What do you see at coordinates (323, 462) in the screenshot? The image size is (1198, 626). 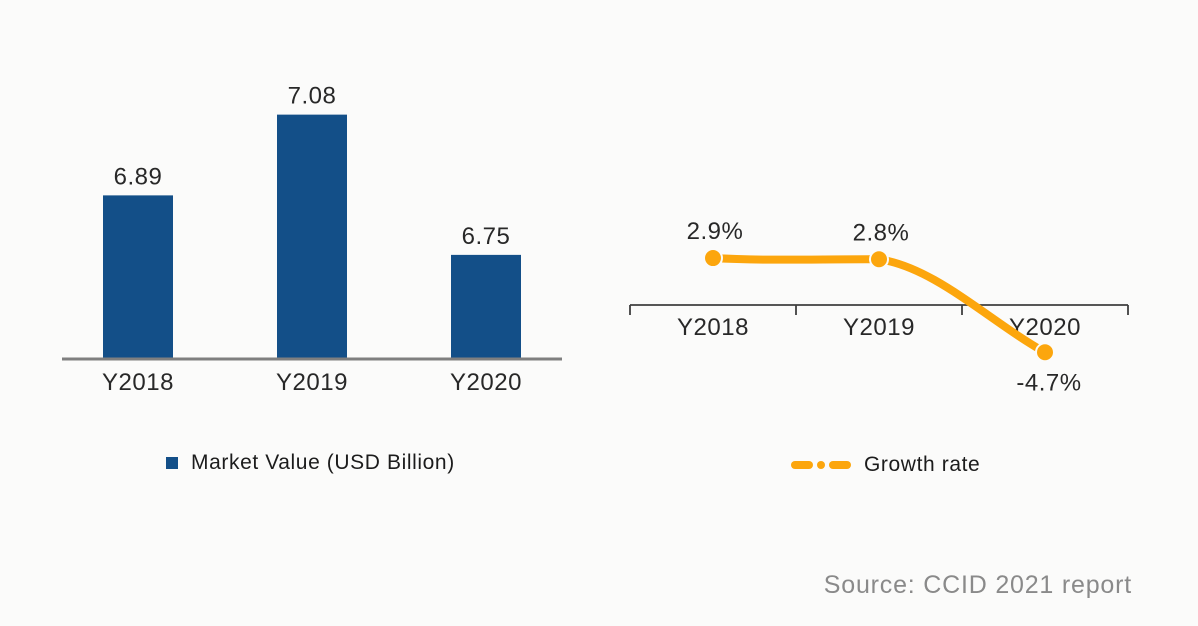 I see `bar-legend-label: Market Value (USD Billion)` at bounding box center [323, 462].